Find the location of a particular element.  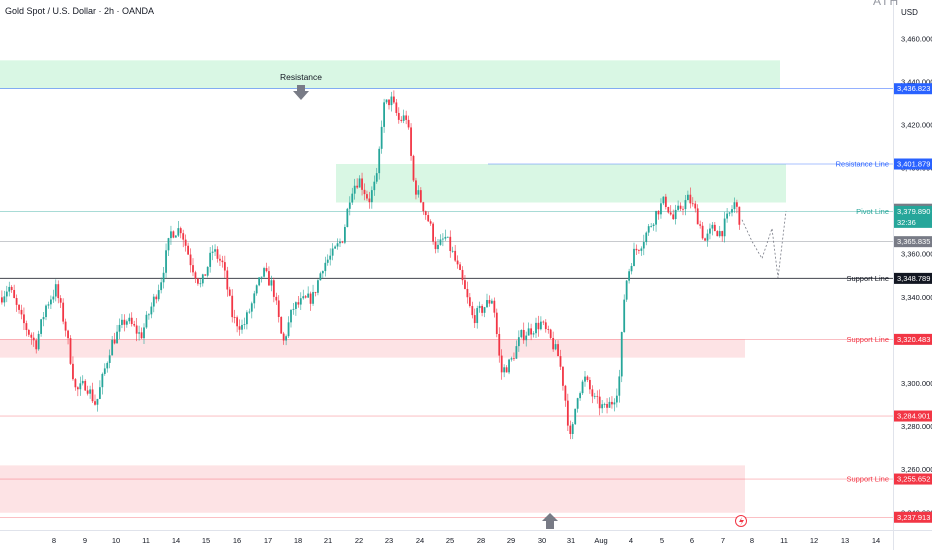

price-label: 3,436.823 is located at coordinates (913, 88).